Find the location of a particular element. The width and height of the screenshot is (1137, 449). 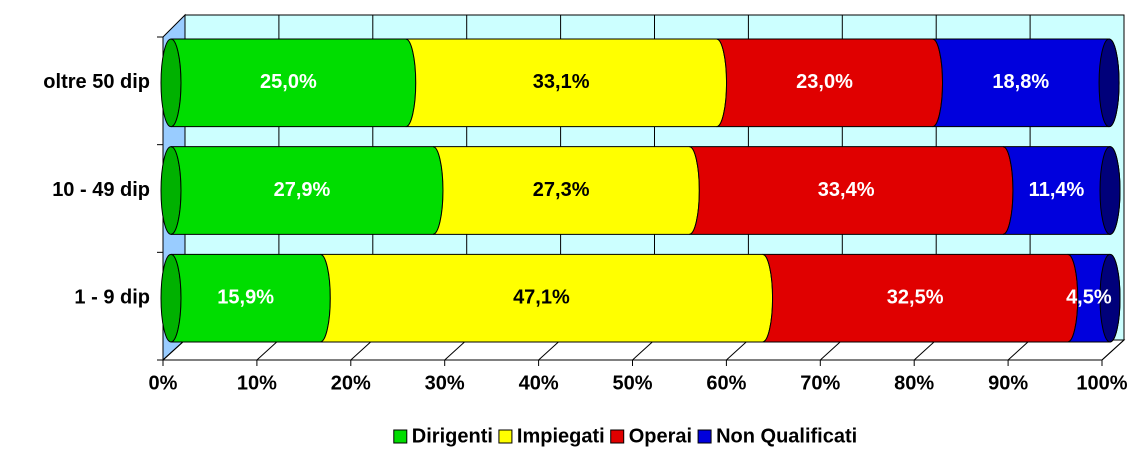

legend-item: Impiegati is located at coordinates (551, 436).